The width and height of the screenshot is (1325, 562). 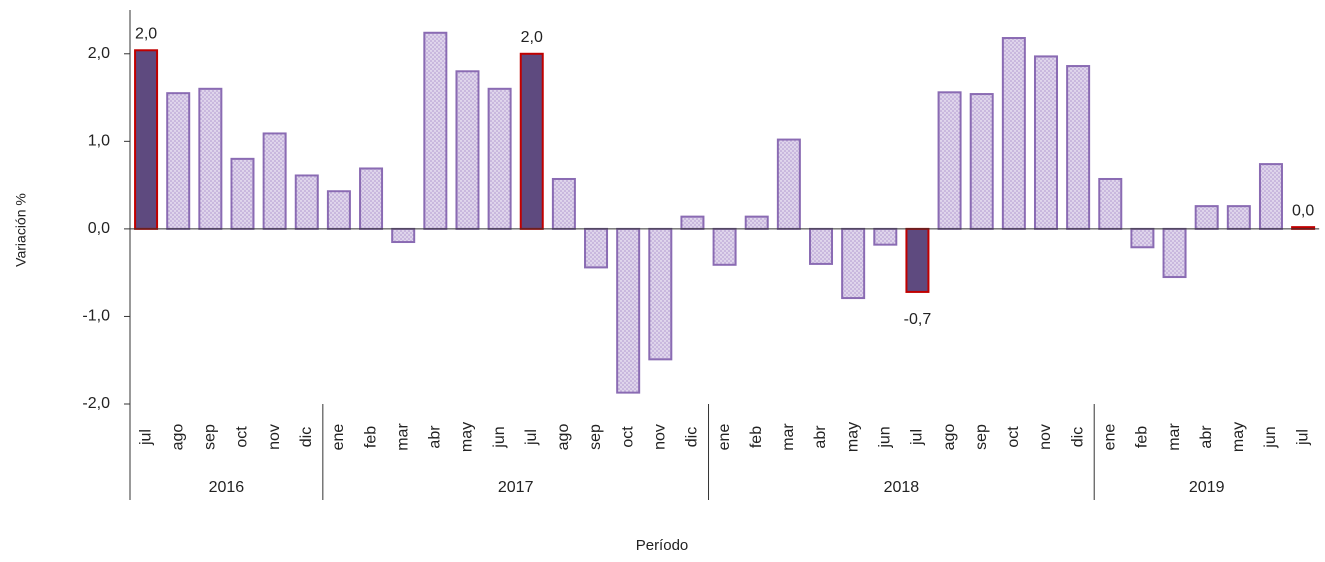 What do you see at coordinates (99, 228) in the screenshot?
I see `y-tick-label: 0,0` at bounding box center [99, 228].